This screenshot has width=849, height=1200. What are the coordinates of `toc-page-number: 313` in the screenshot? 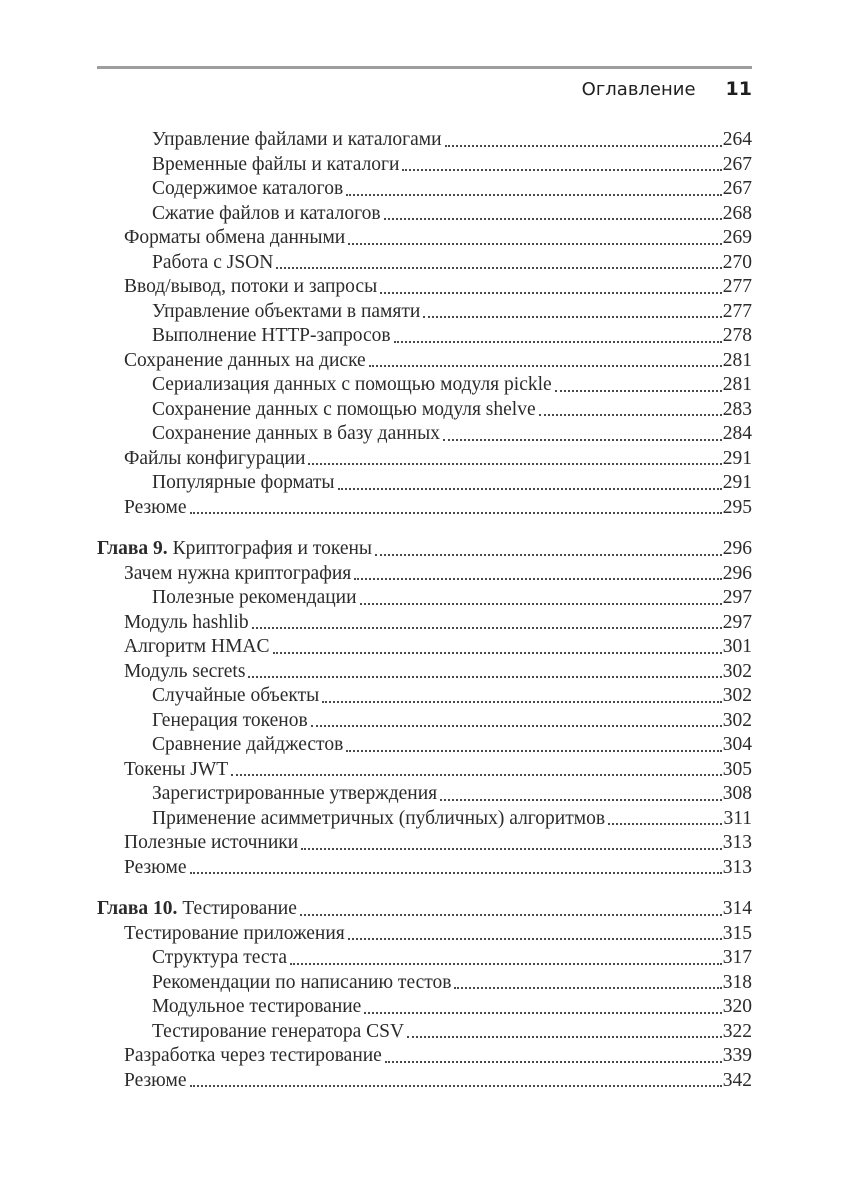 It's located at (737, 867).